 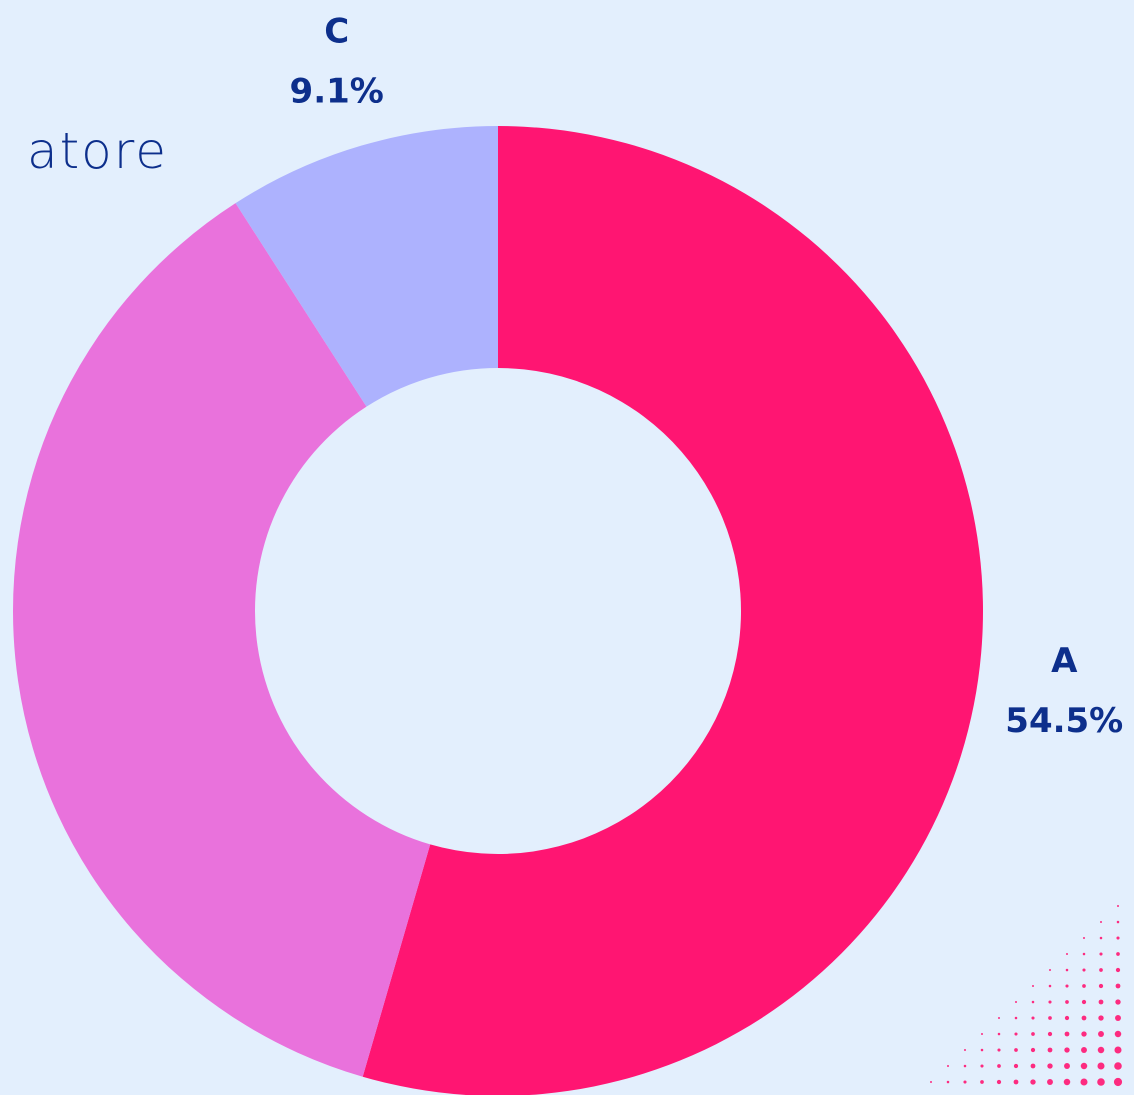 What do you see at coordinates (336, 32) in the screenshot?
I see `category-label: C` at bounding box center [336, 32].